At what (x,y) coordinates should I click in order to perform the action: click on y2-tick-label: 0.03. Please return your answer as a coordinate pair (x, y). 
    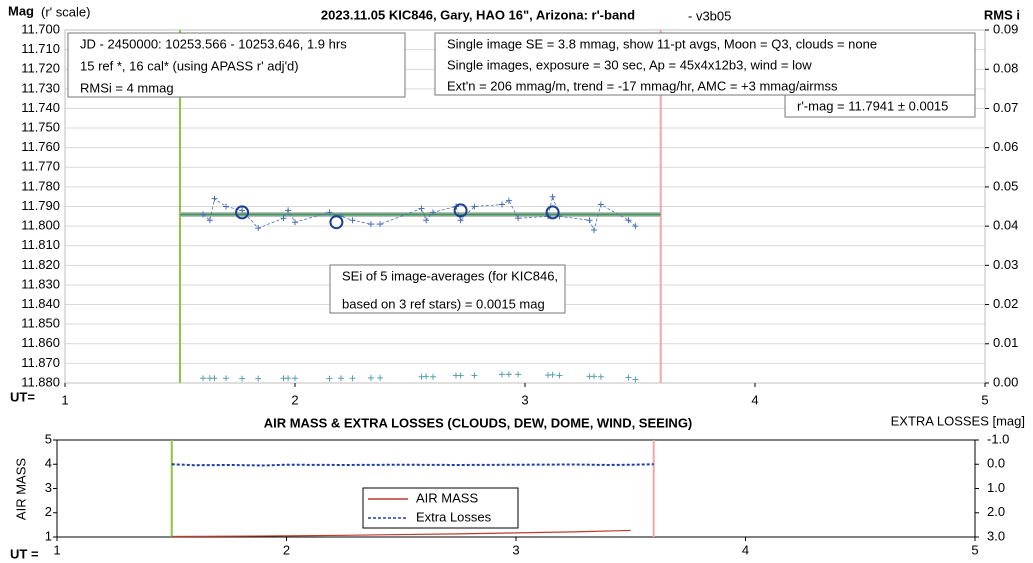
    Looking at the image, I should click on (1005, 264).